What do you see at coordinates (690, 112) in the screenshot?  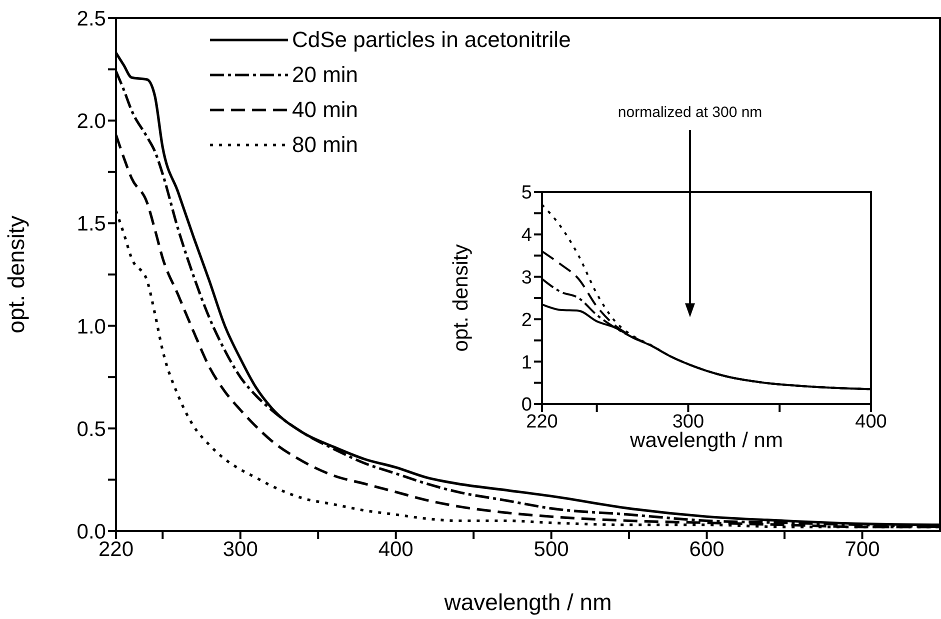 I see `annotation: normalized at 300 nm` at bounding box center [690, 112].